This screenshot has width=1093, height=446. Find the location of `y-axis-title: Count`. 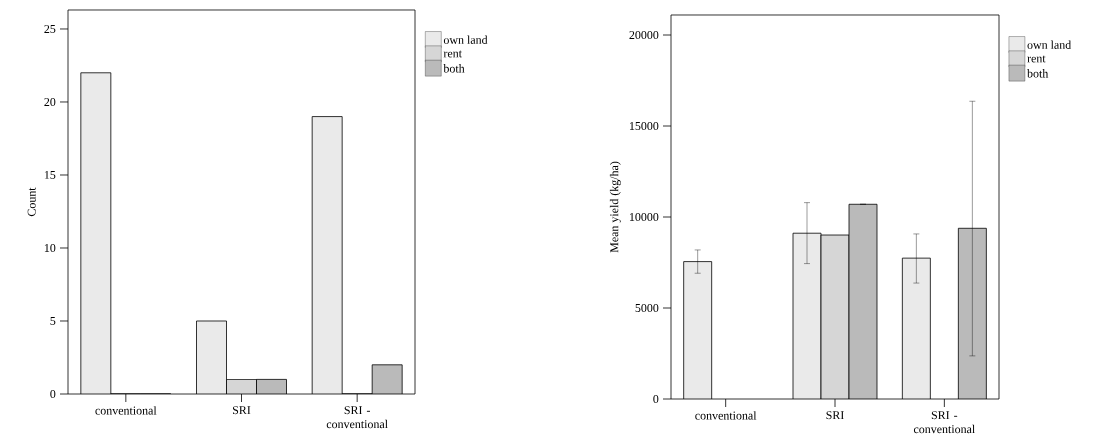

y-axis-title: Count is located at coordinates (31, 202).